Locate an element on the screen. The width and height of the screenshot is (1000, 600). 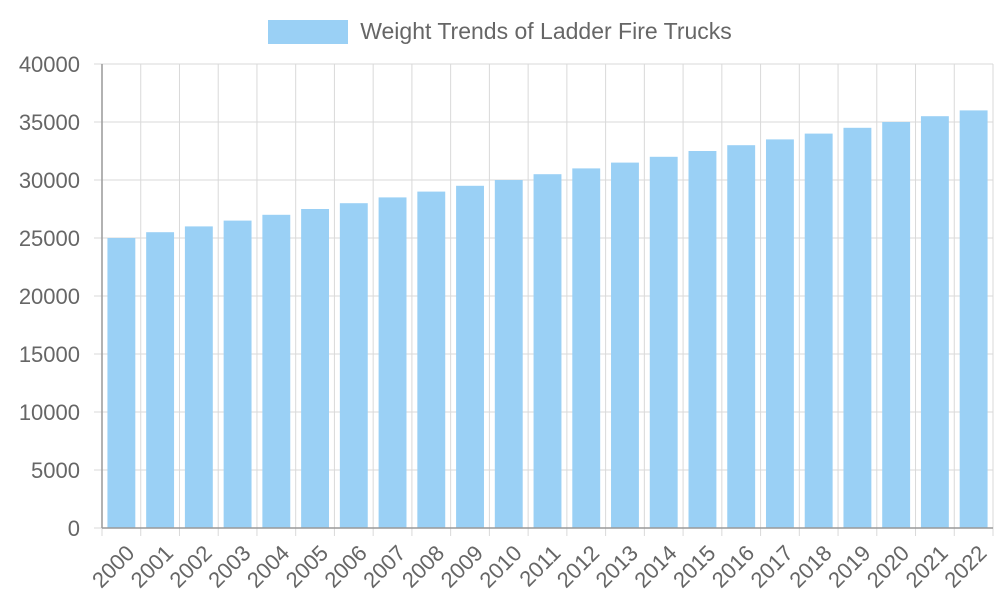
x-tick-label: 2018 is located at coordinates (810, 566).